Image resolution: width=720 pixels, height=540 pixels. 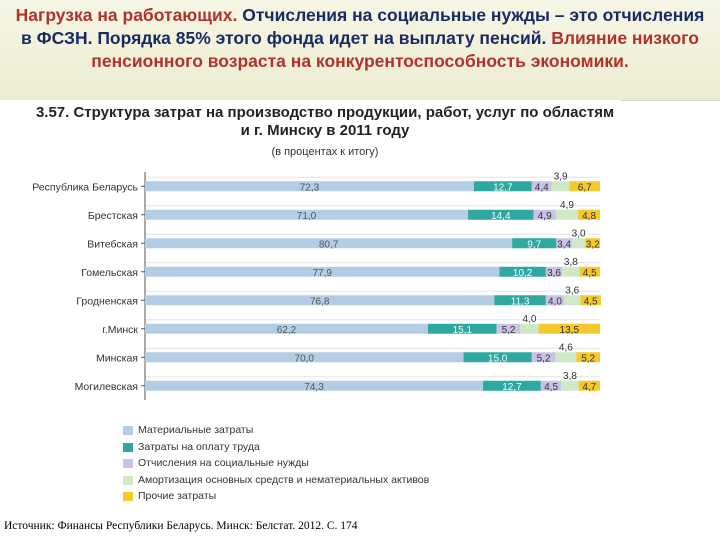 I want to click on data-label: 72,3, so click(x=310, y=187).